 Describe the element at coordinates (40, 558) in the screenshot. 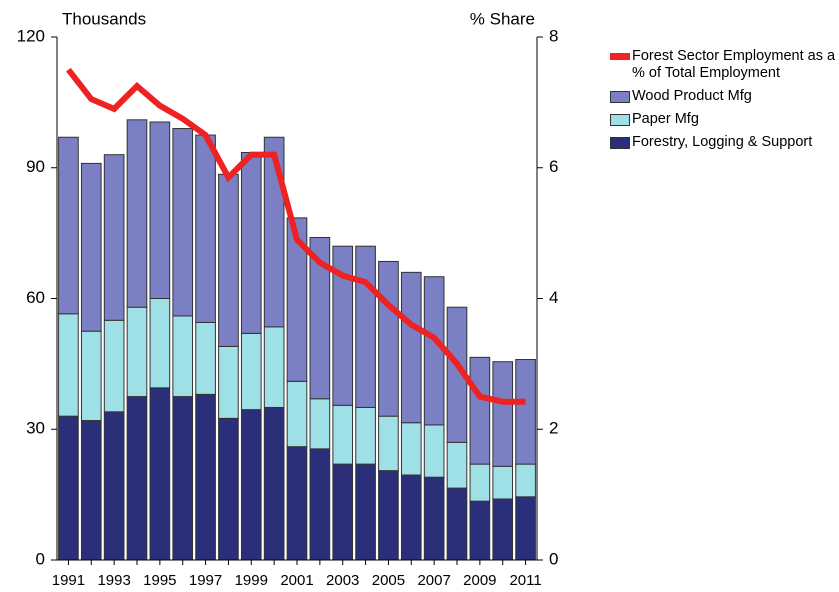

I see `y-tick-label: 0` at that location.